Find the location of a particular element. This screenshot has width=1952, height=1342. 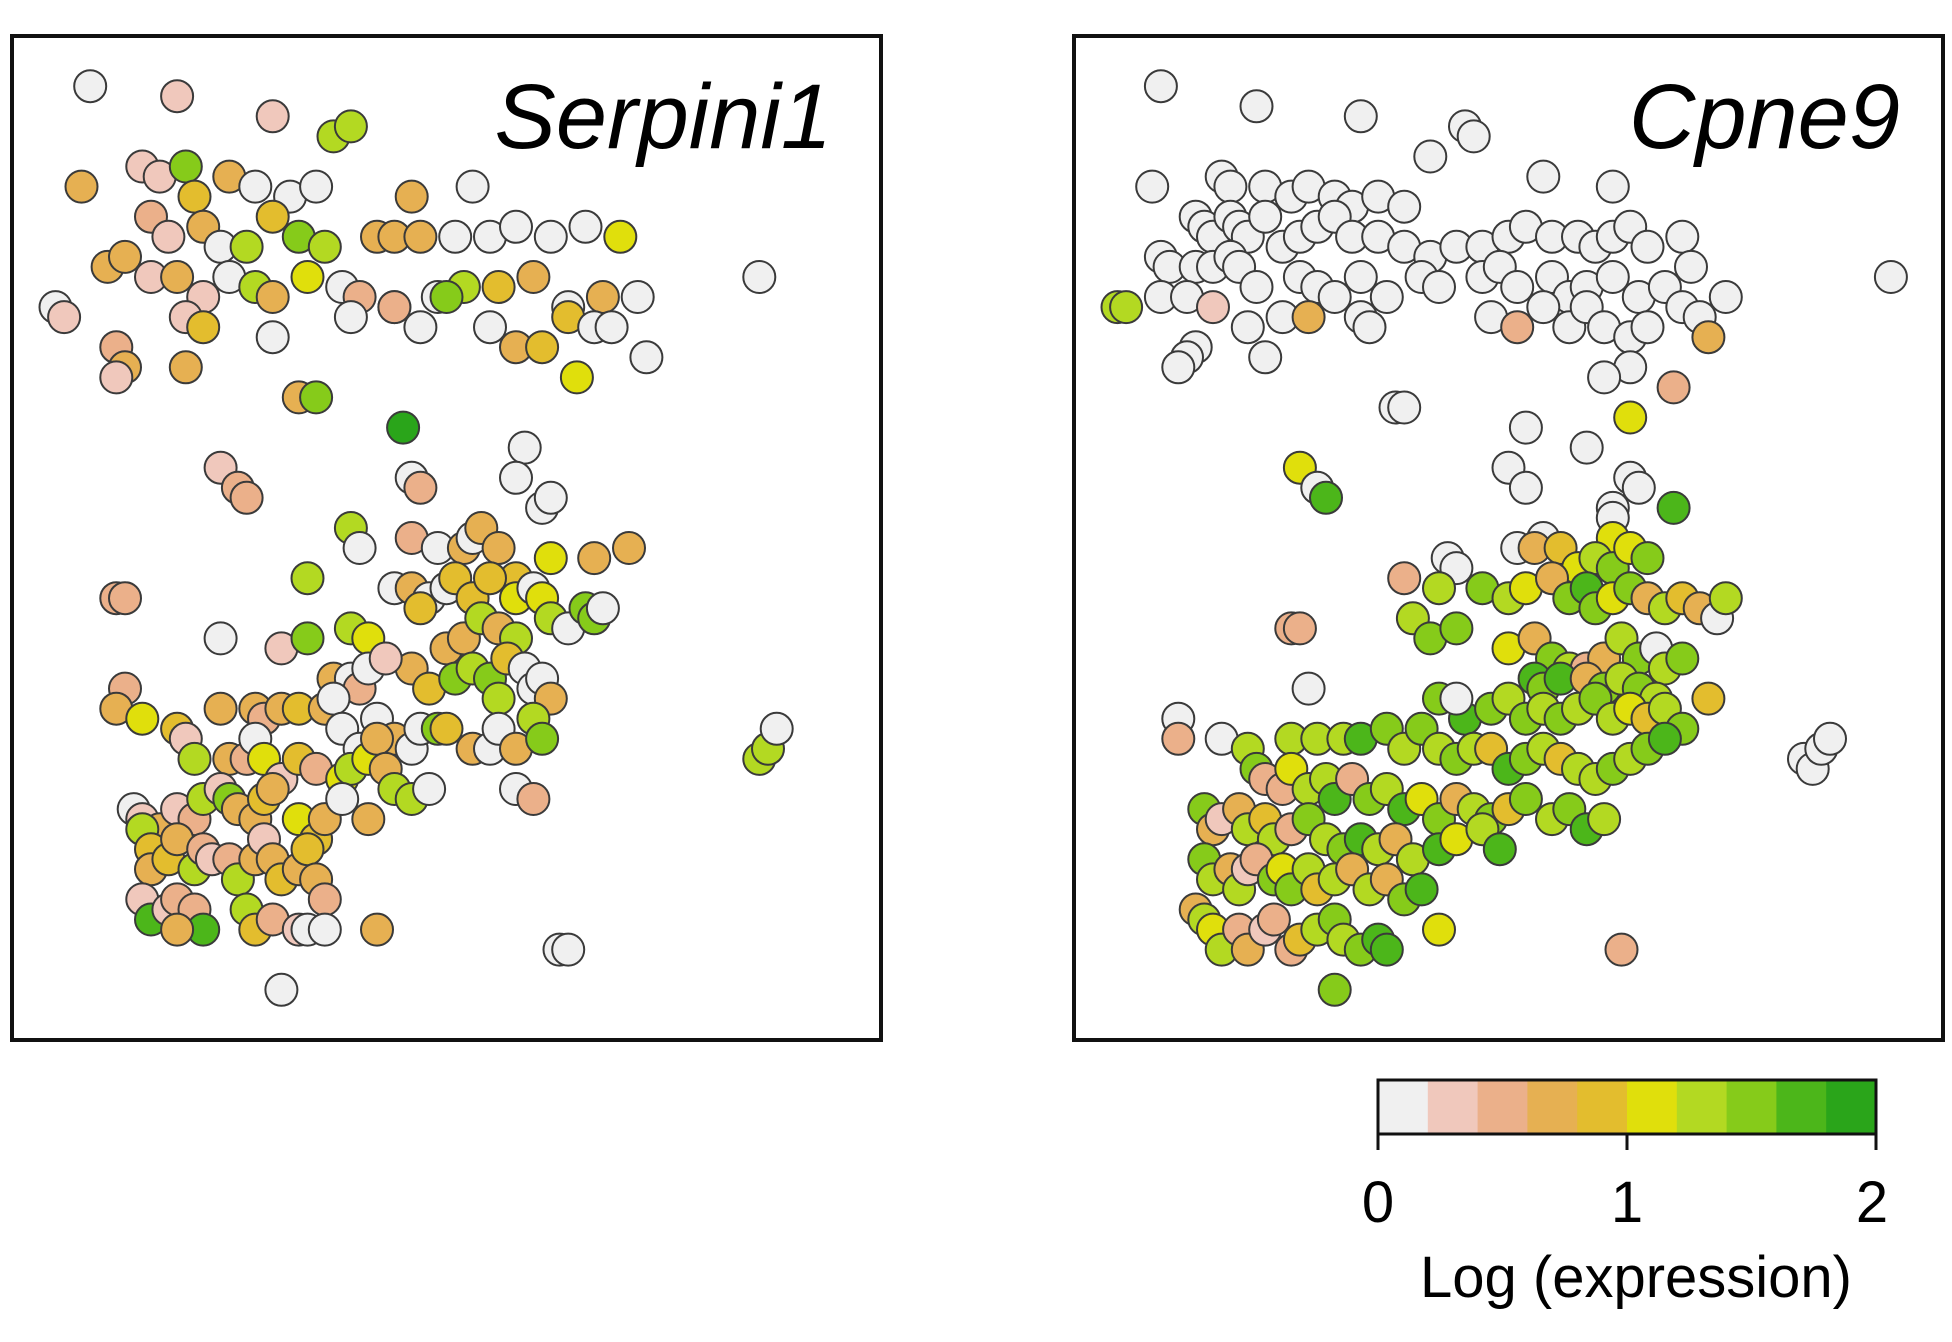

legend-tick-label-2: 2 is located at coordinates (1872, 1202).